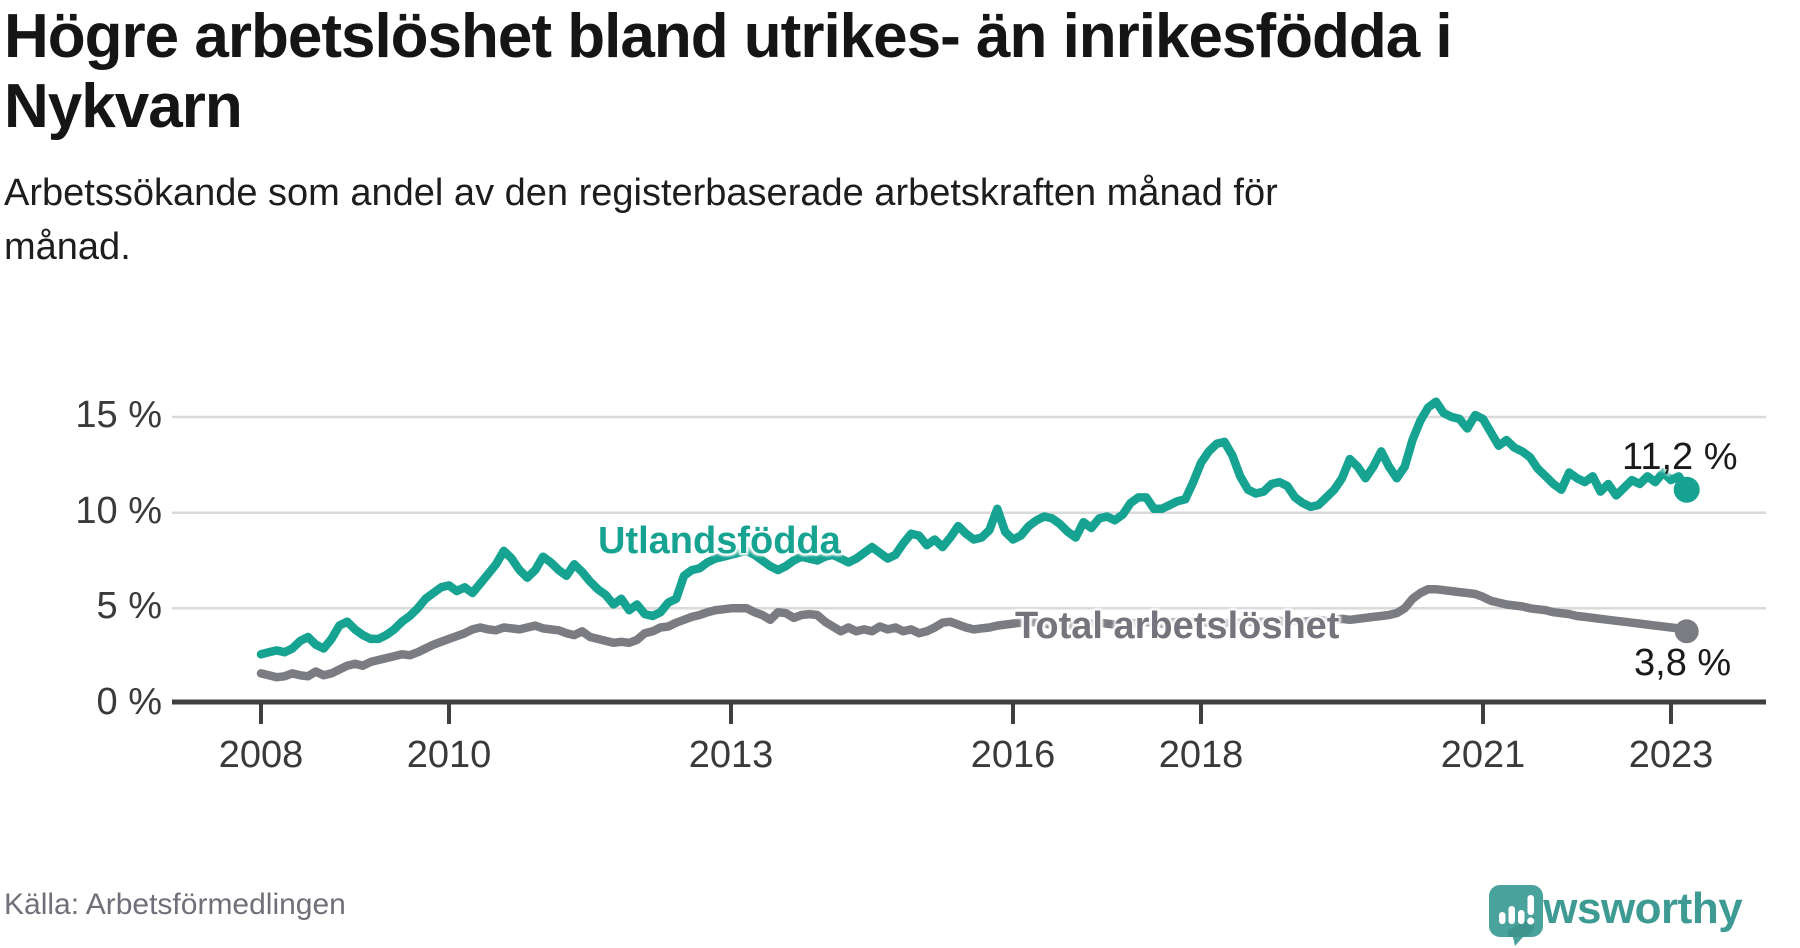 The image size is (1800, 948). Describe the element at coordinates (719, 541) in the screenshot. I see `series-label-utlandsfodda: Utlandsfödda` at that location.